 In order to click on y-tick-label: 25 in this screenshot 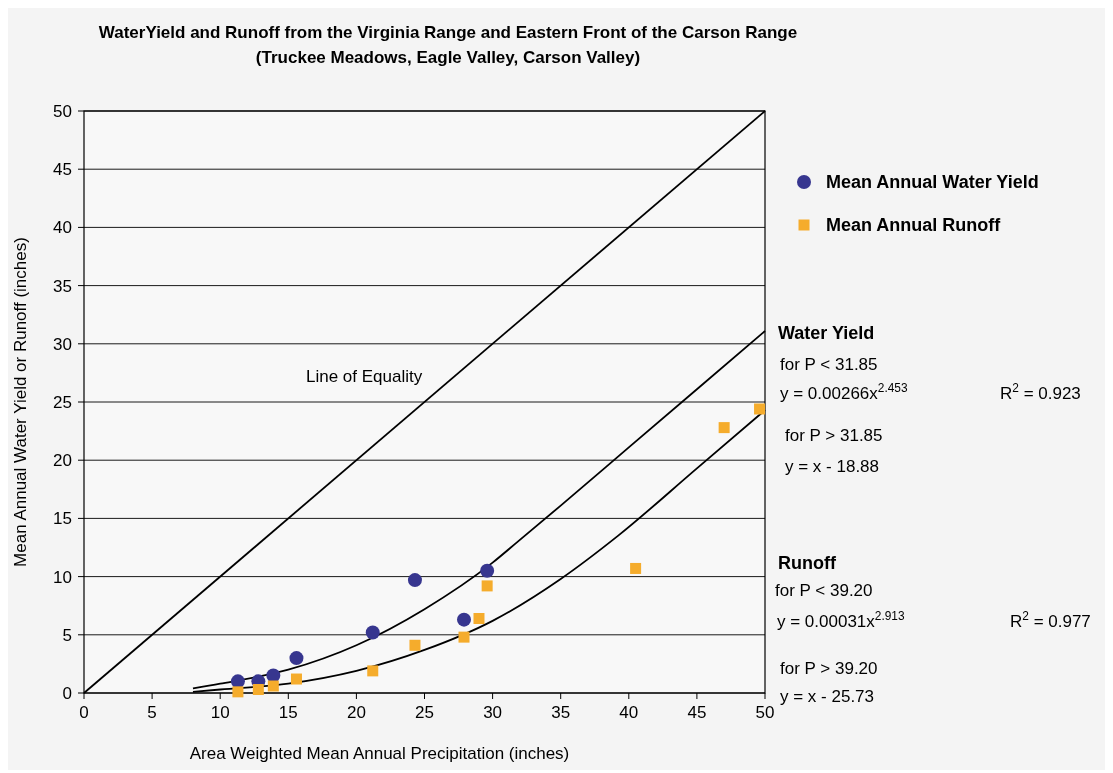, I will do `click(62, 402)`.